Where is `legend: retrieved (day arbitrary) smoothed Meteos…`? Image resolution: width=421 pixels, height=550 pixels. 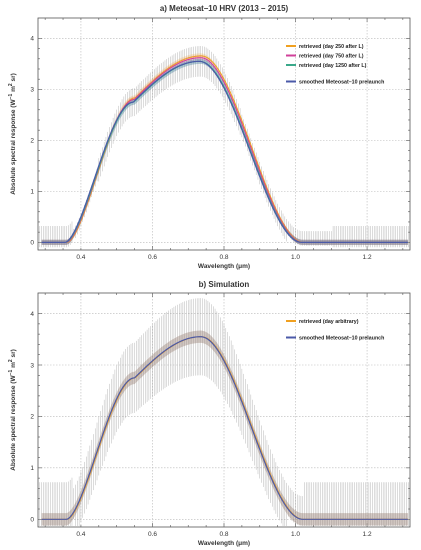 legend: retrieved (day arbitrary) smoothed Meteos… is located at coordinates (335, 330).